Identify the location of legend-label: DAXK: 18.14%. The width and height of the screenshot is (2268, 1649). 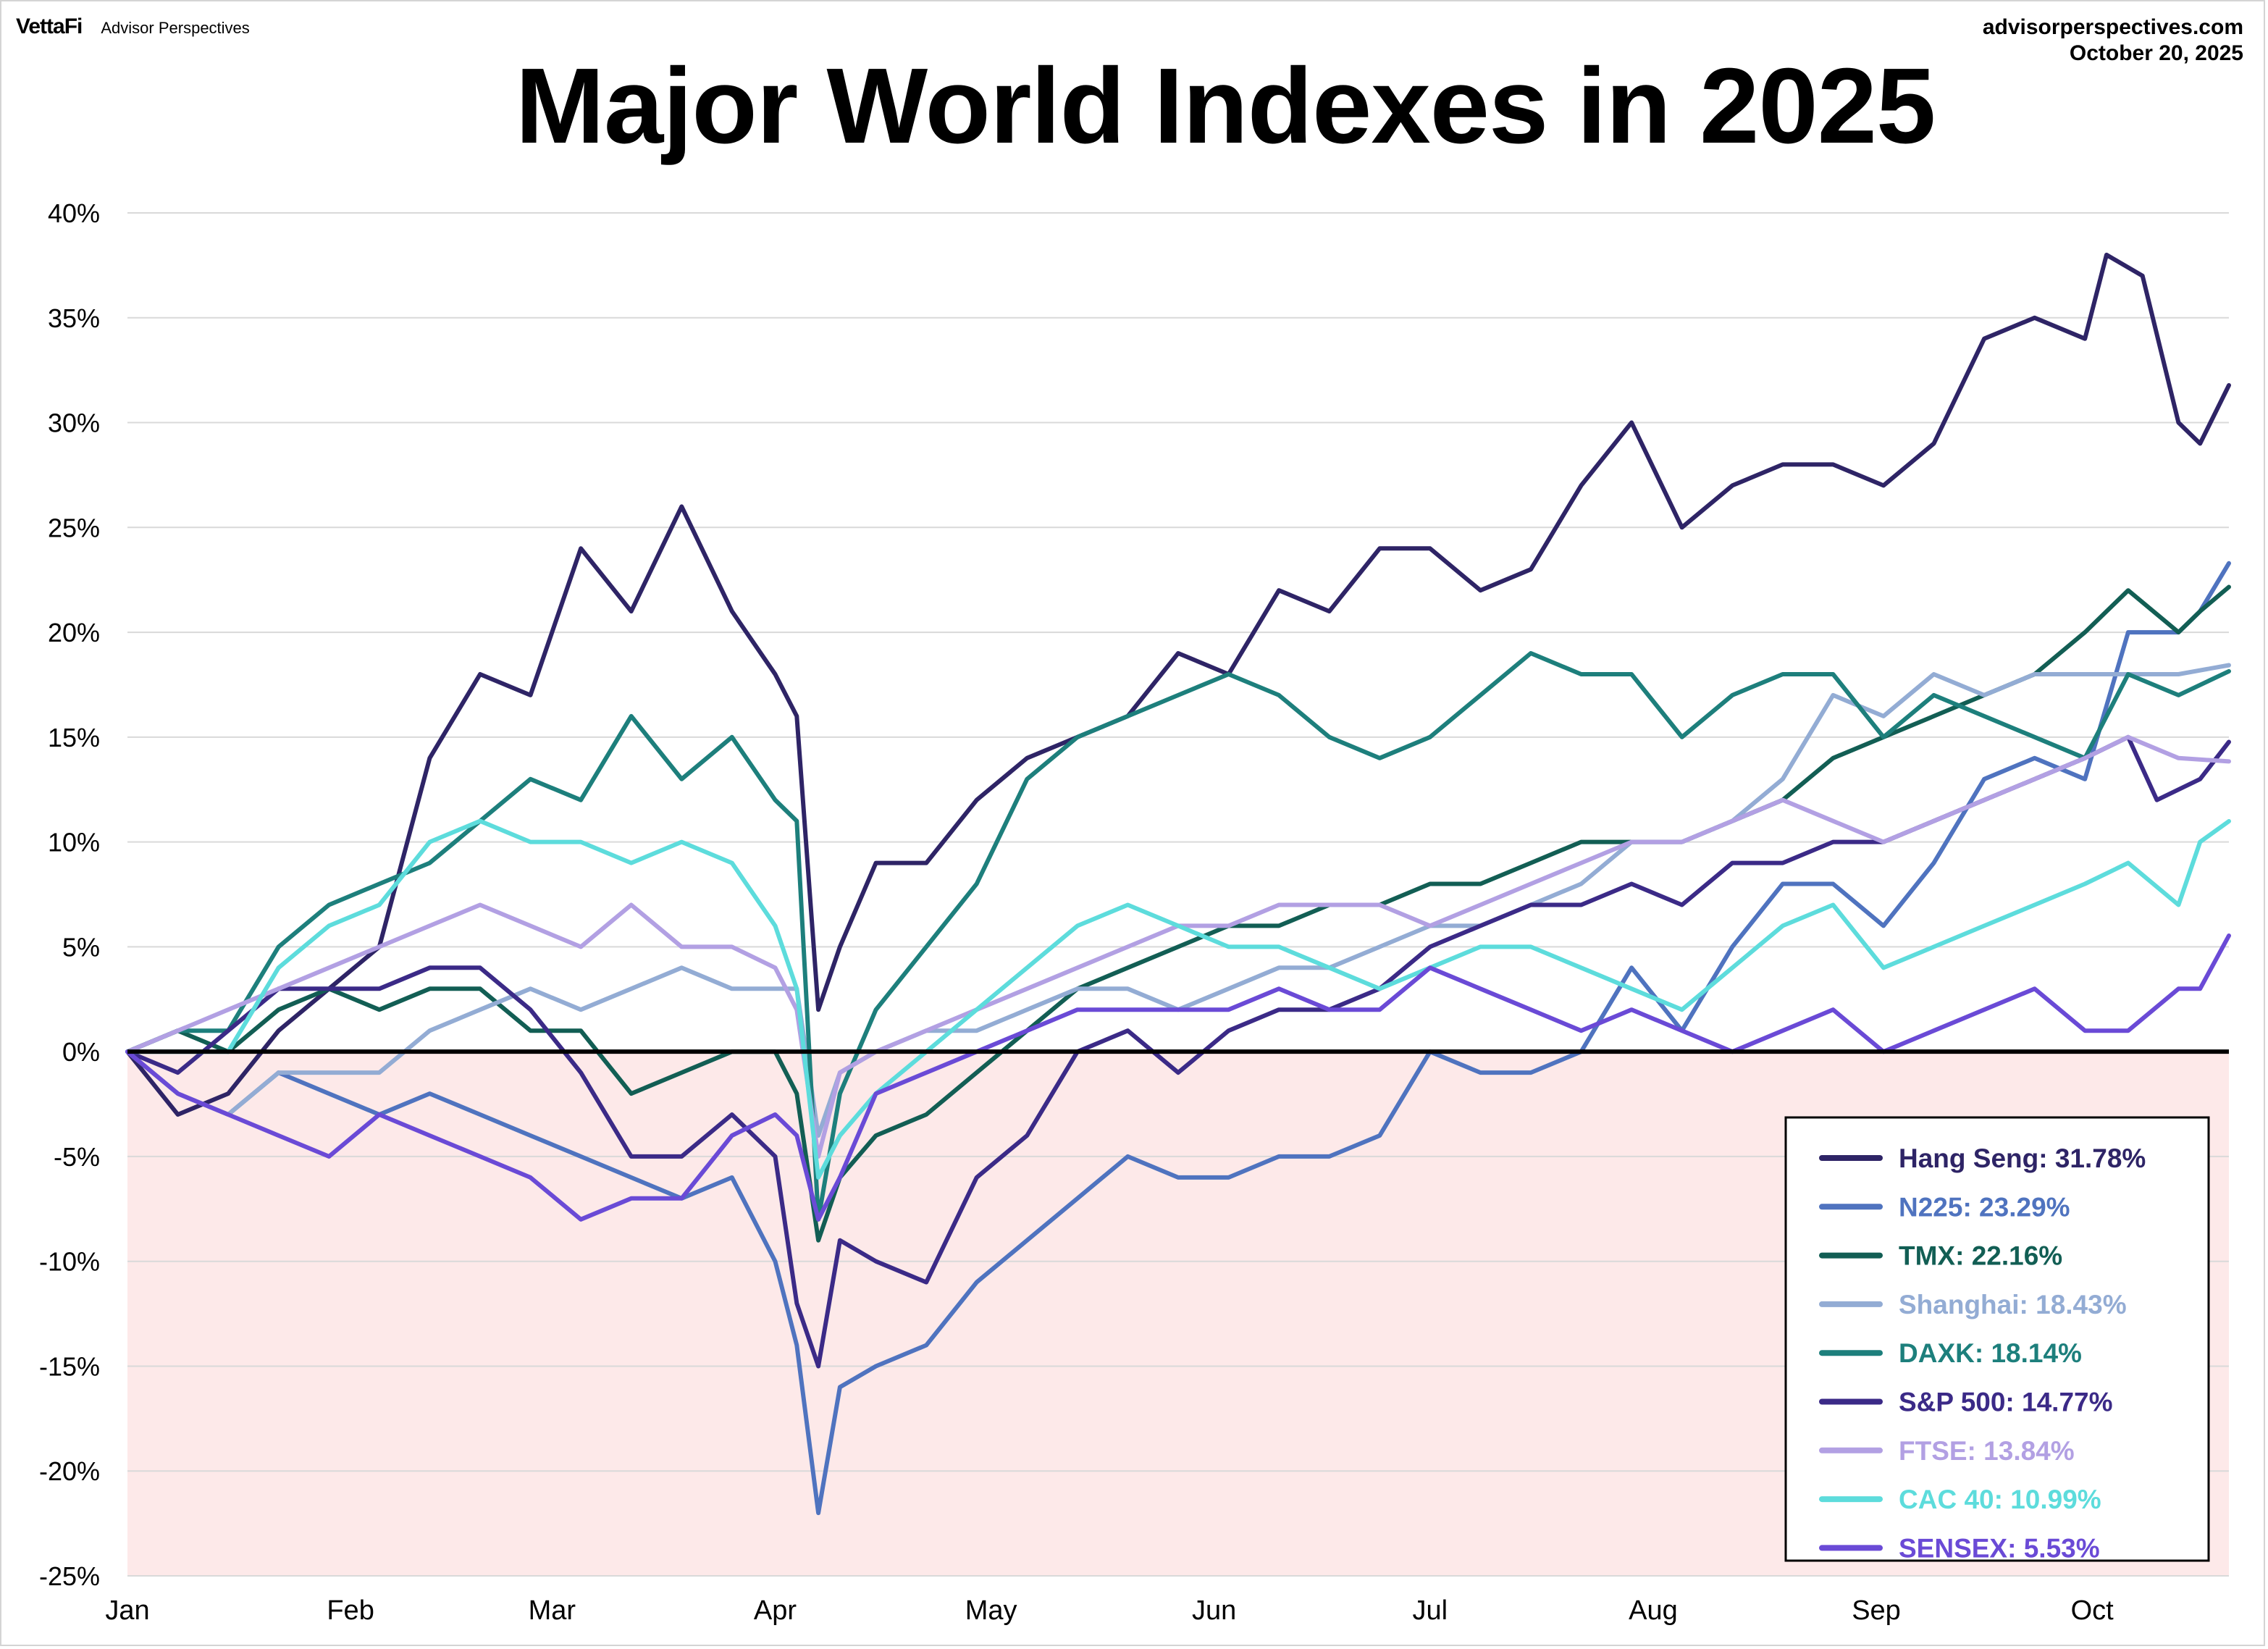
(1990, 1353).